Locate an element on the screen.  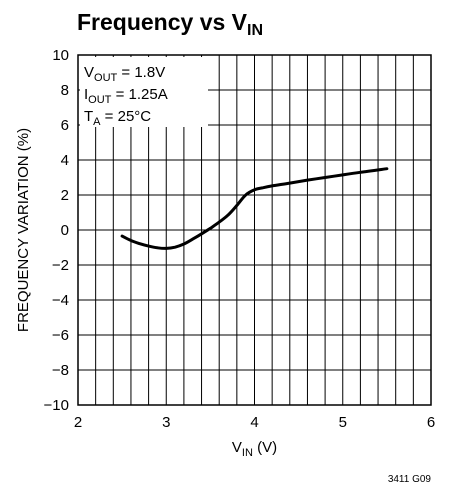
y-tick-label: 6 is located at coordinates (65, 125).